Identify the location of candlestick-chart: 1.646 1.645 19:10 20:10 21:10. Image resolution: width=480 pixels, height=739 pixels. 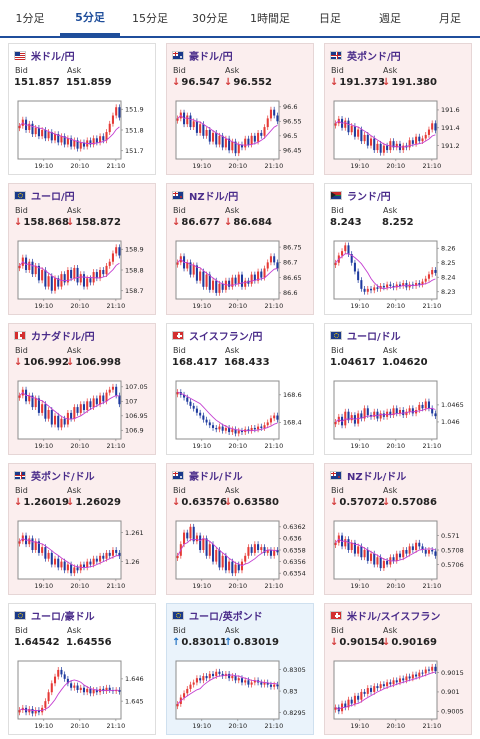
(83, 696).